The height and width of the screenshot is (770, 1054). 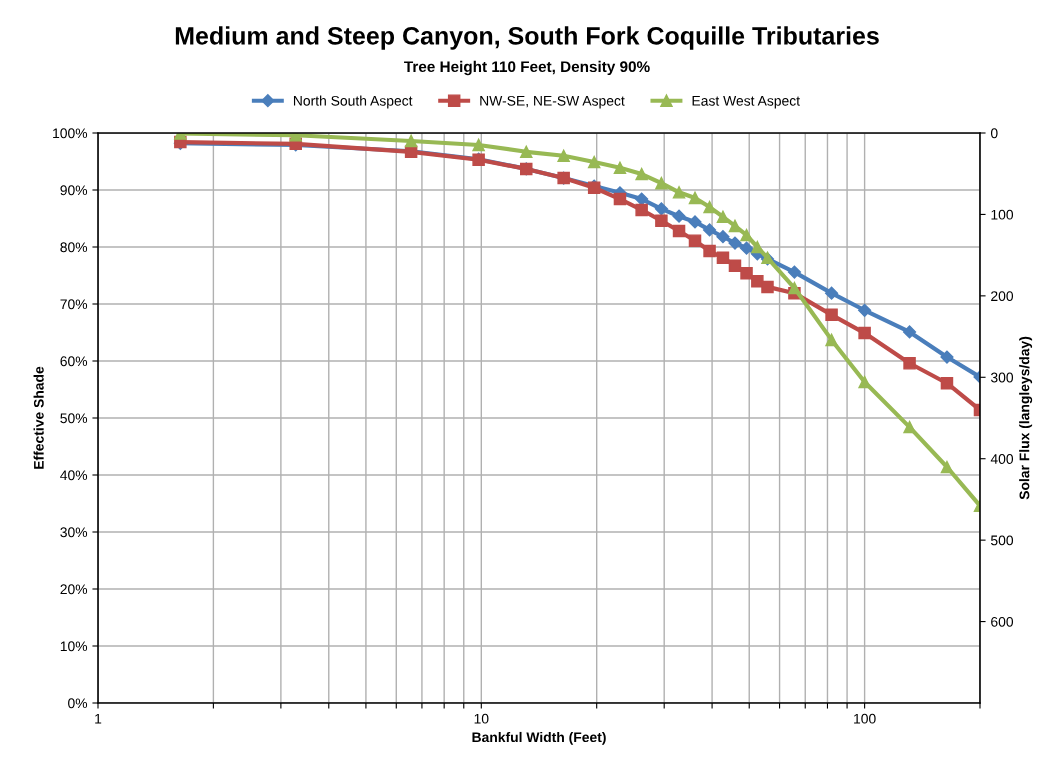 I want to click on y-tick-label: 10%, so click(x=74, y=646).